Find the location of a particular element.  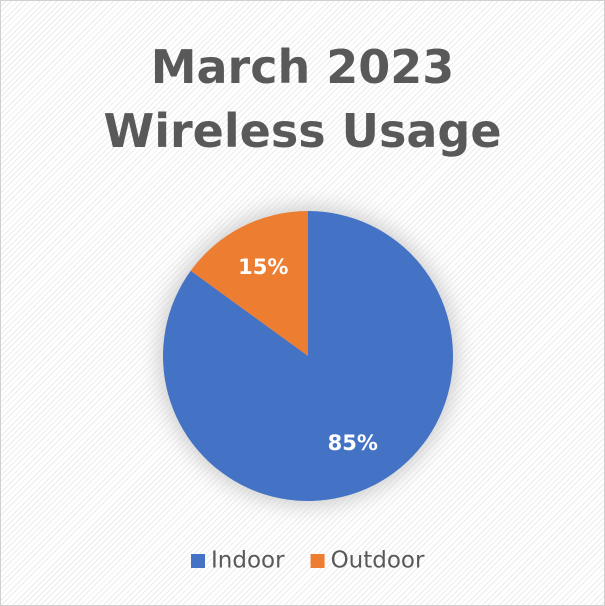

legend-label: Indoor is located at coordinates (248, 561).